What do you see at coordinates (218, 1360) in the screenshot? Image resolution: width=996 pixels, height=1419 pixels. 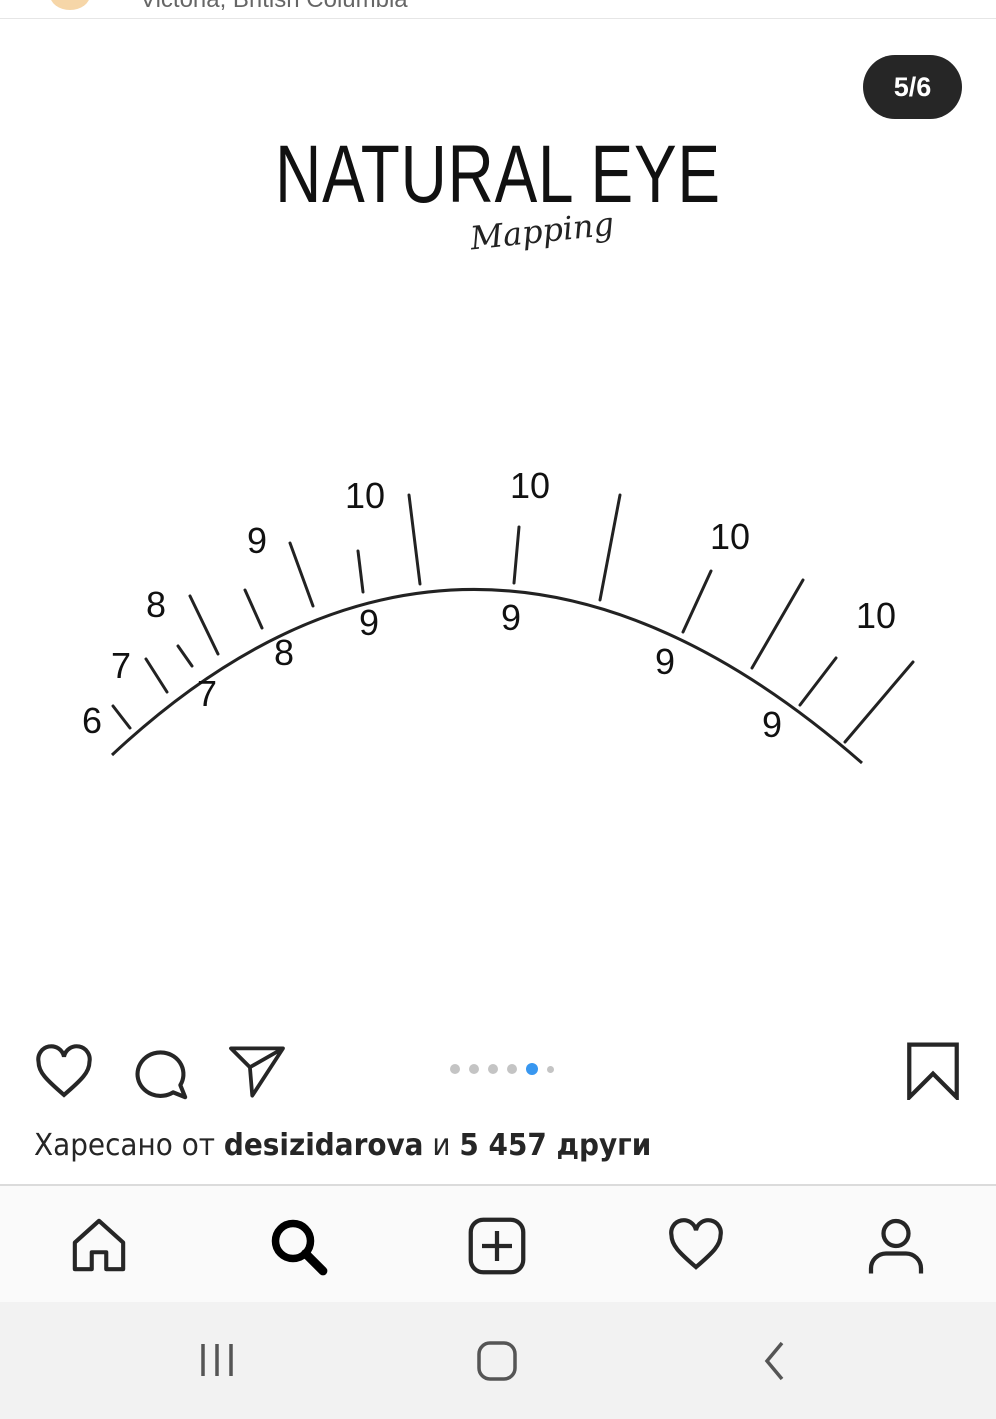 I see `recents-icon` at bounding box center [218, 1360].